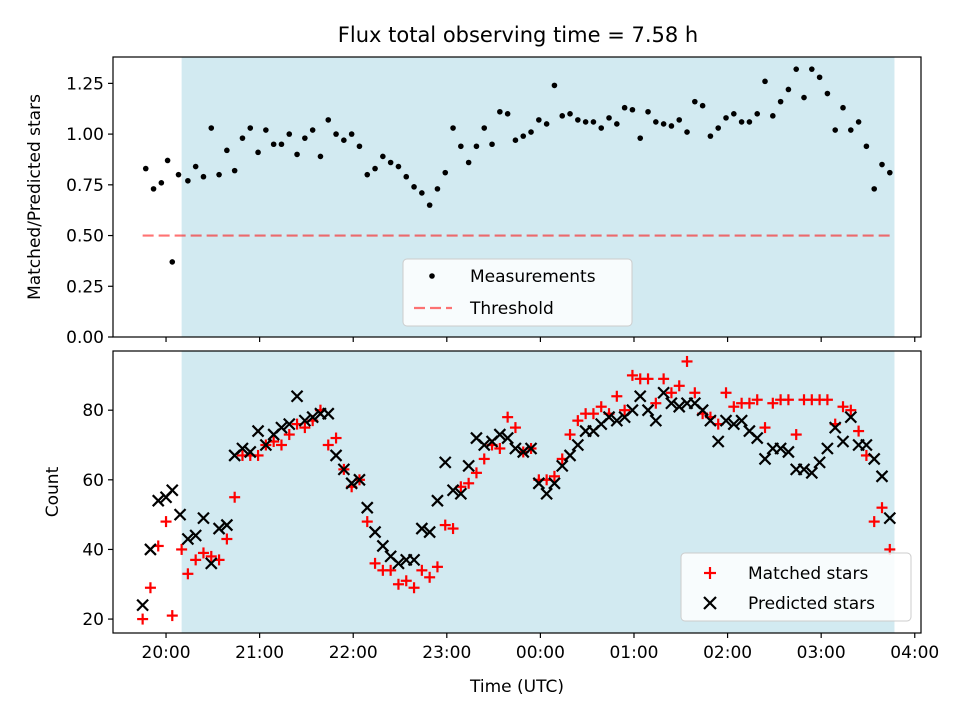  I want to click on legend-entry: Predicted stars, so click(811, 604).